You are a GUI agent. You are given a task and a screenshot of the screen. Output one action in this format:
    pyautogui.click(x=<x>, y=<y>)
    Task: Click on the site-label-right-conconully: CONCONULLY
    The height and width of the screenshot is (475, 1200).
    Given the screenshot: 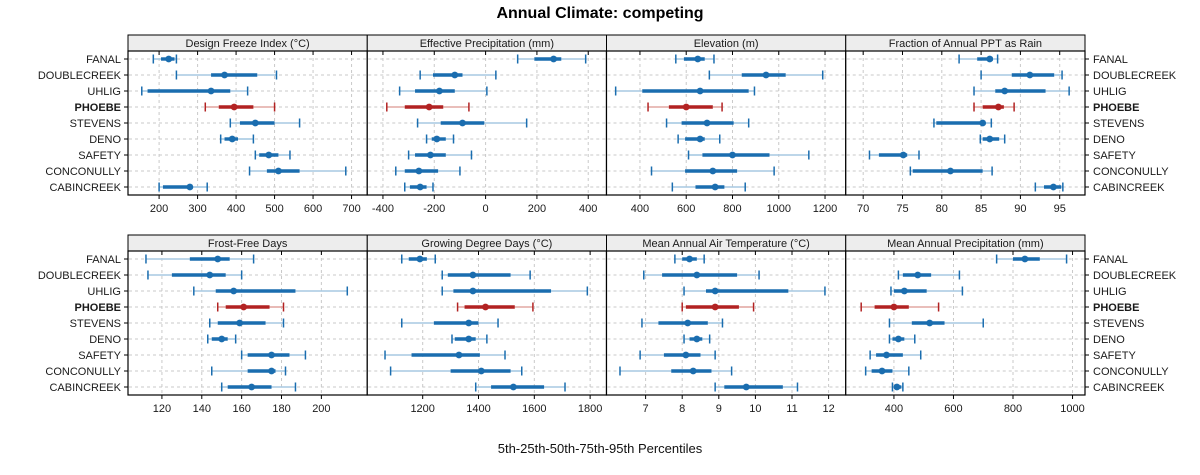 What is the action you would take?
    pyautogui.click(x=1131, y=172)
    